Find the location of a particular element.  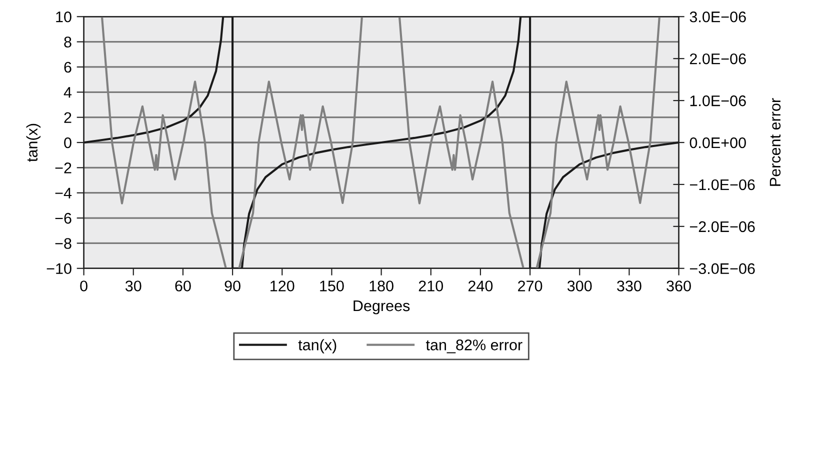

y-tick-label: 2 is located at coordinates (68, 117).